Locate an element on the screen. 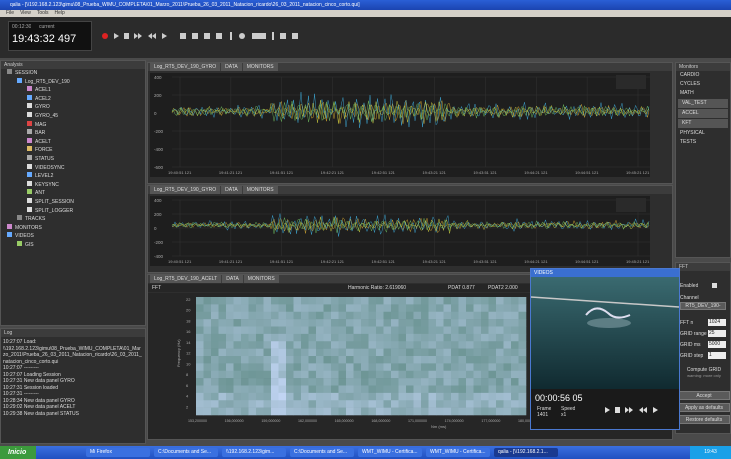 The height and width of the screenshot is (459, 731). tree-item: LEVEL2 is located at coordinates (73, 176).